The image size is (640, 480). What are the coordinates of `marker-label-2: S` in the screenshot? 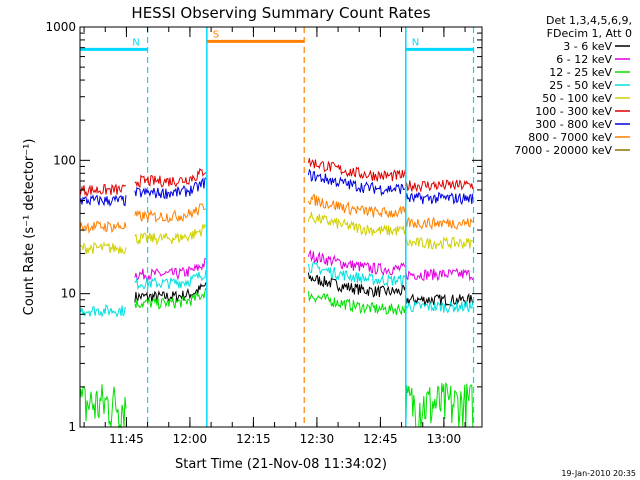 It's located at (216, 34).